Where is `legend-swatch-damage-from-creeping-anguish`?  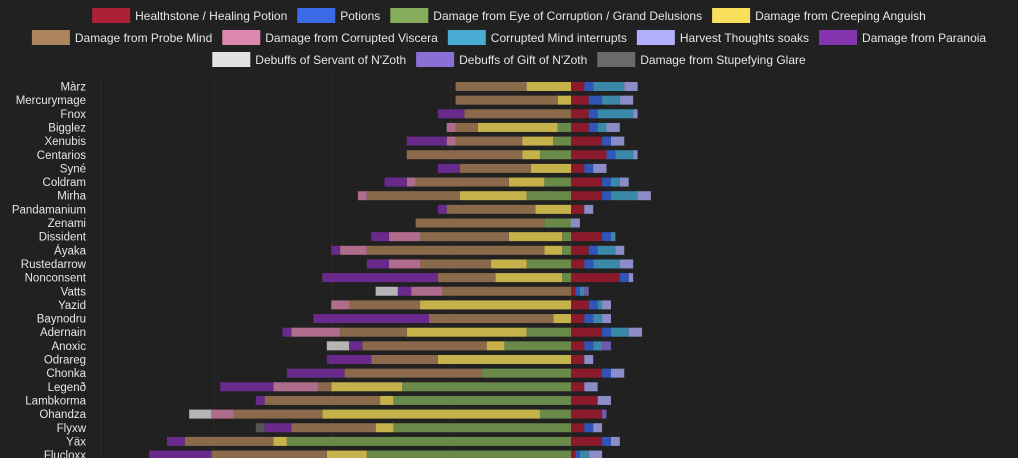 legend-swatch-damage-from-creeping-anguish is located at coordinates (731, 15).